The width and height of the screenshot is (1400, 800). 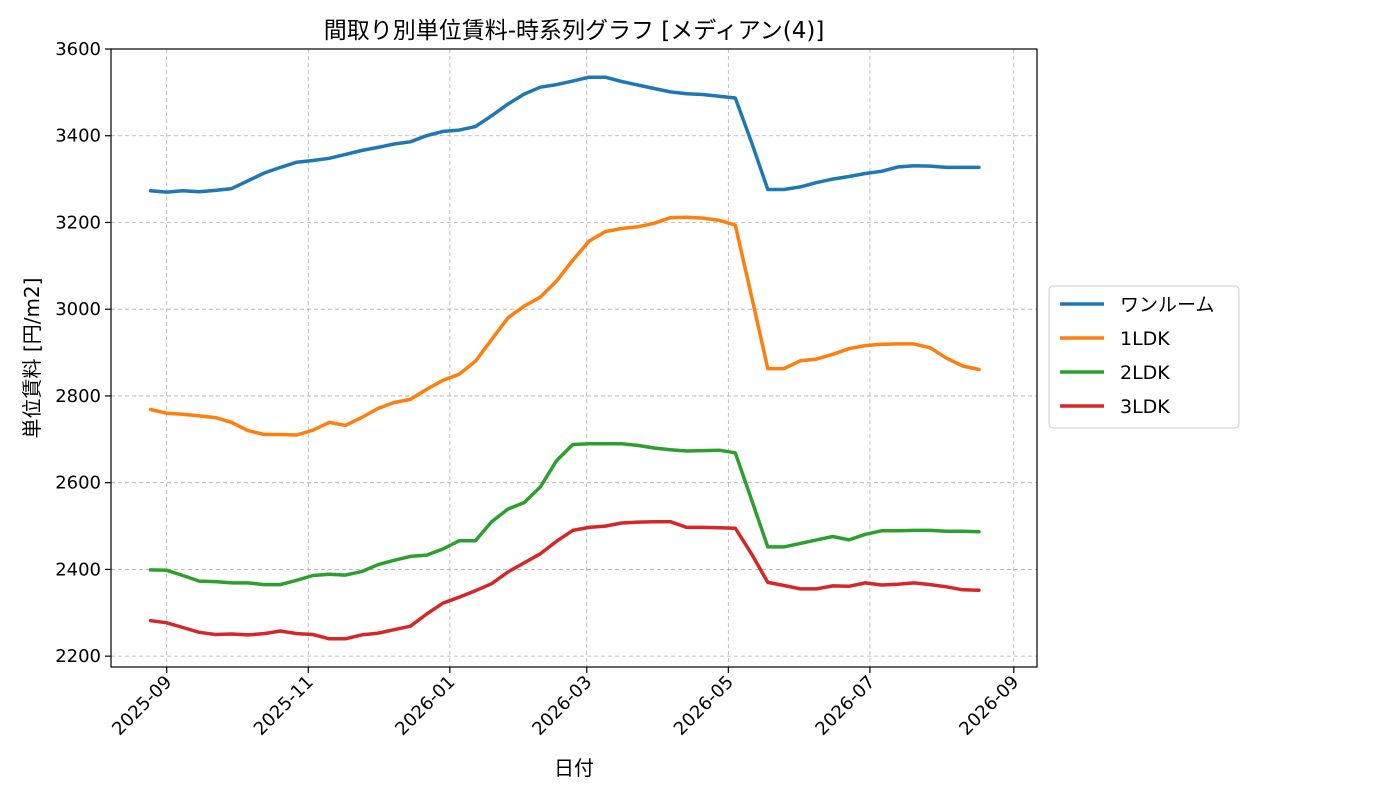 I want to click on x-tick-label: 2026-03, so click(x=562, y=706).